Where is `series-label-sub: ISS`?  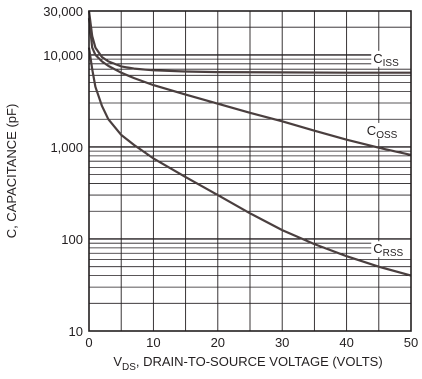
series-label-sub: ISS is located at coordinates (391, 63).